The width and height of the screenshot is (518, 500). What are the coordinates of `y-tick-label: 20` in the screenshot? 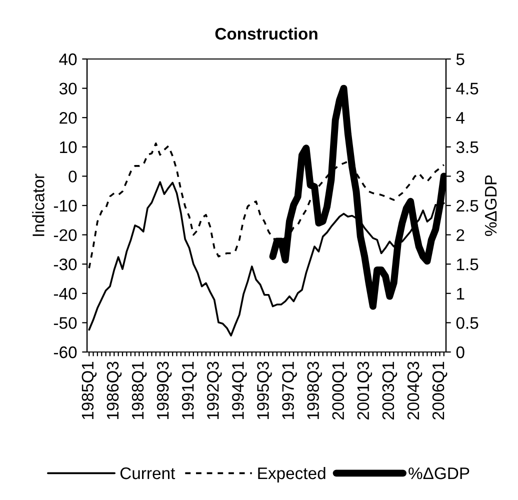 It's located at (68, 118).